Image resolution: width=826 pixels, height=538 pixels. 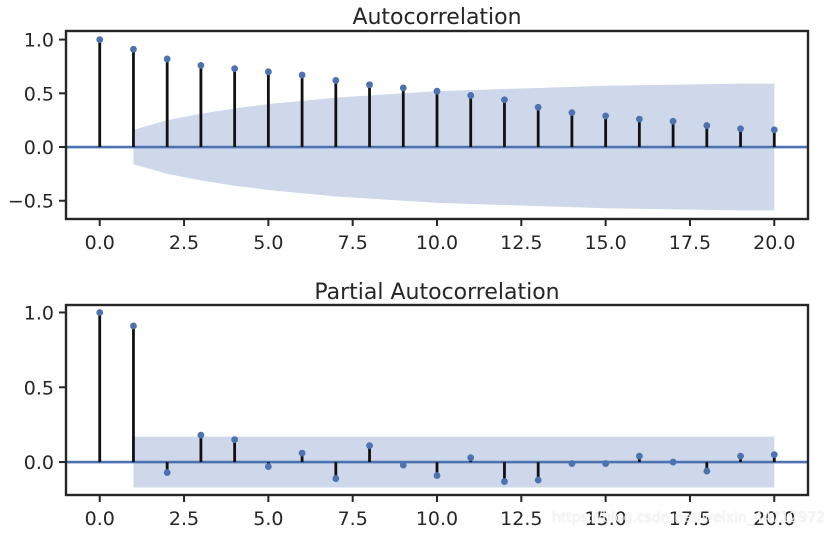 What do you see at coordinates (437, 519) in the screenshot?
I see `chart-1-xtick-label-4: 10.0` at bounding box center [437, 519].